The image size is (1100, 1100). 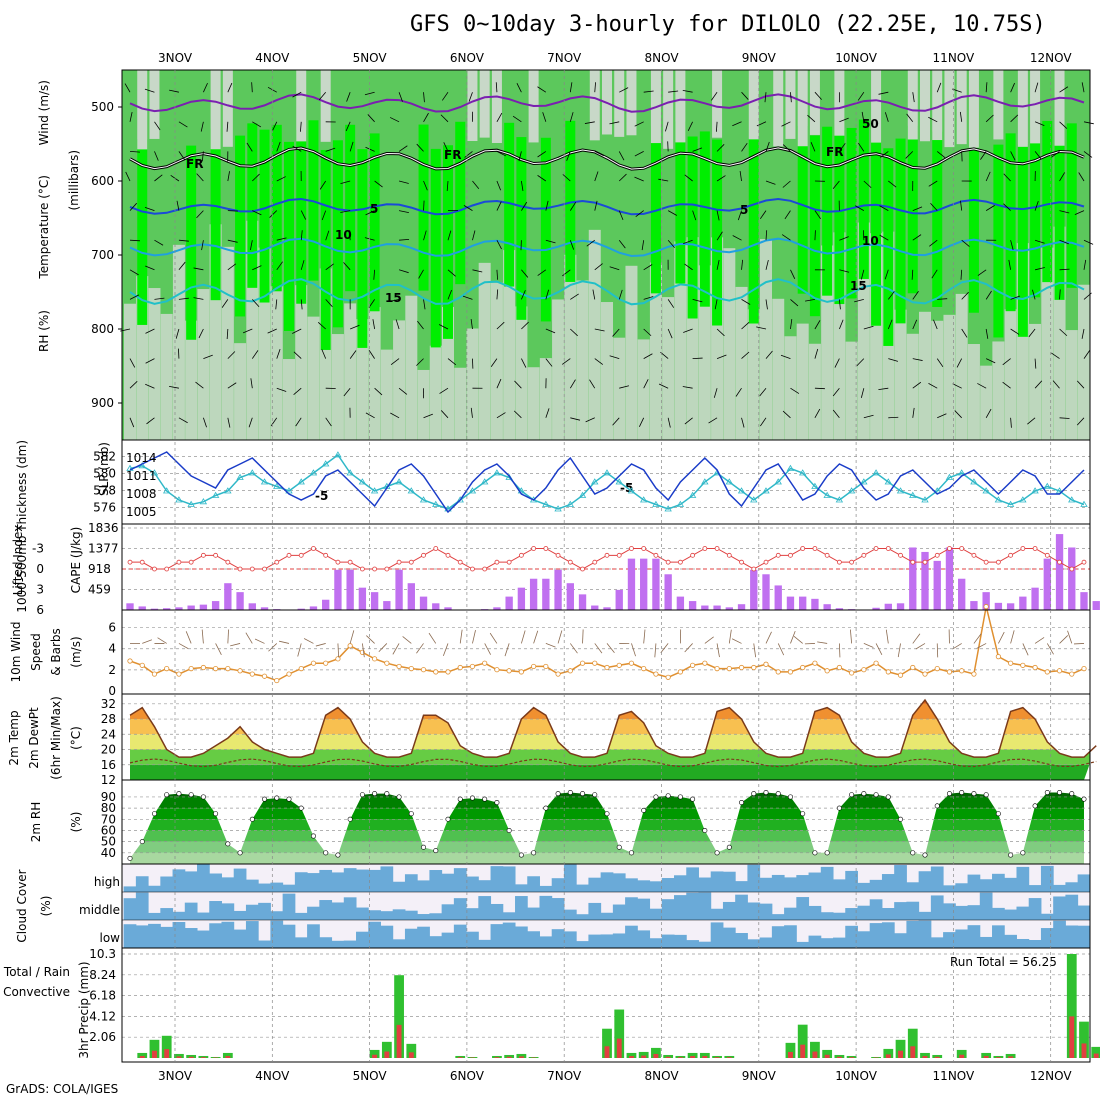 I want to click on contour-label: 10, so click(x=870, y=241).